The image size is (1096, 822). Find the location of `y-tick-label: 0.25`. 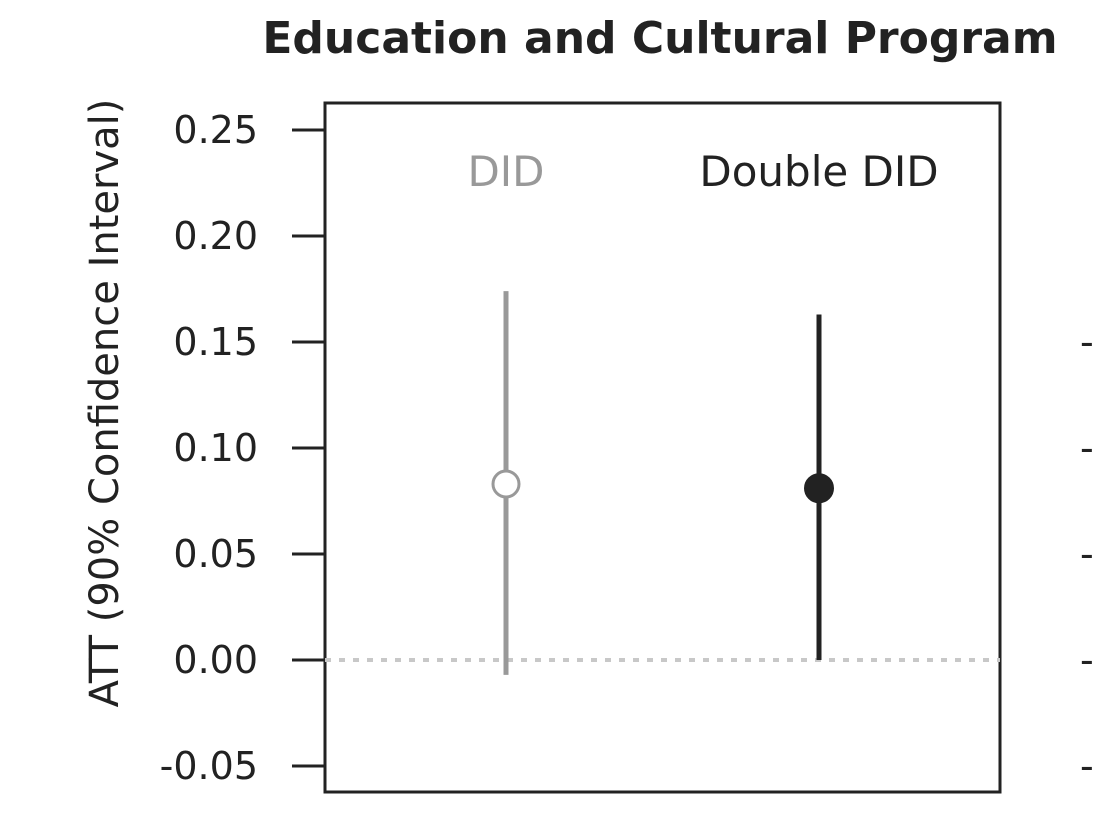

y-tick-label: 0.25 is located at coordinates (215, 130).